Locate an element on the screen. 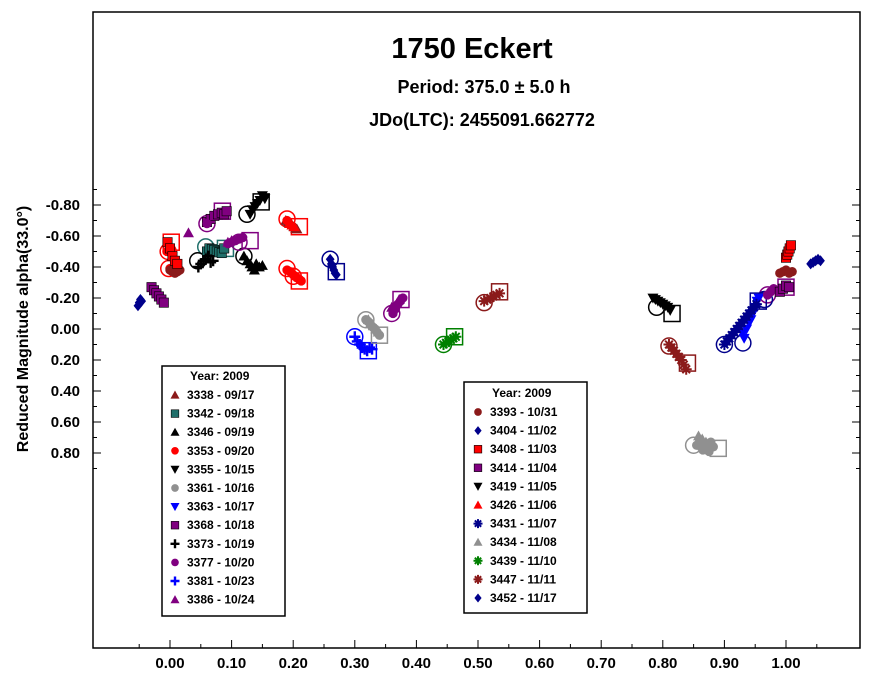 This screenshot has height=677, width=876. y-tick-label: -0.20 is located at coordinates (63, 298).